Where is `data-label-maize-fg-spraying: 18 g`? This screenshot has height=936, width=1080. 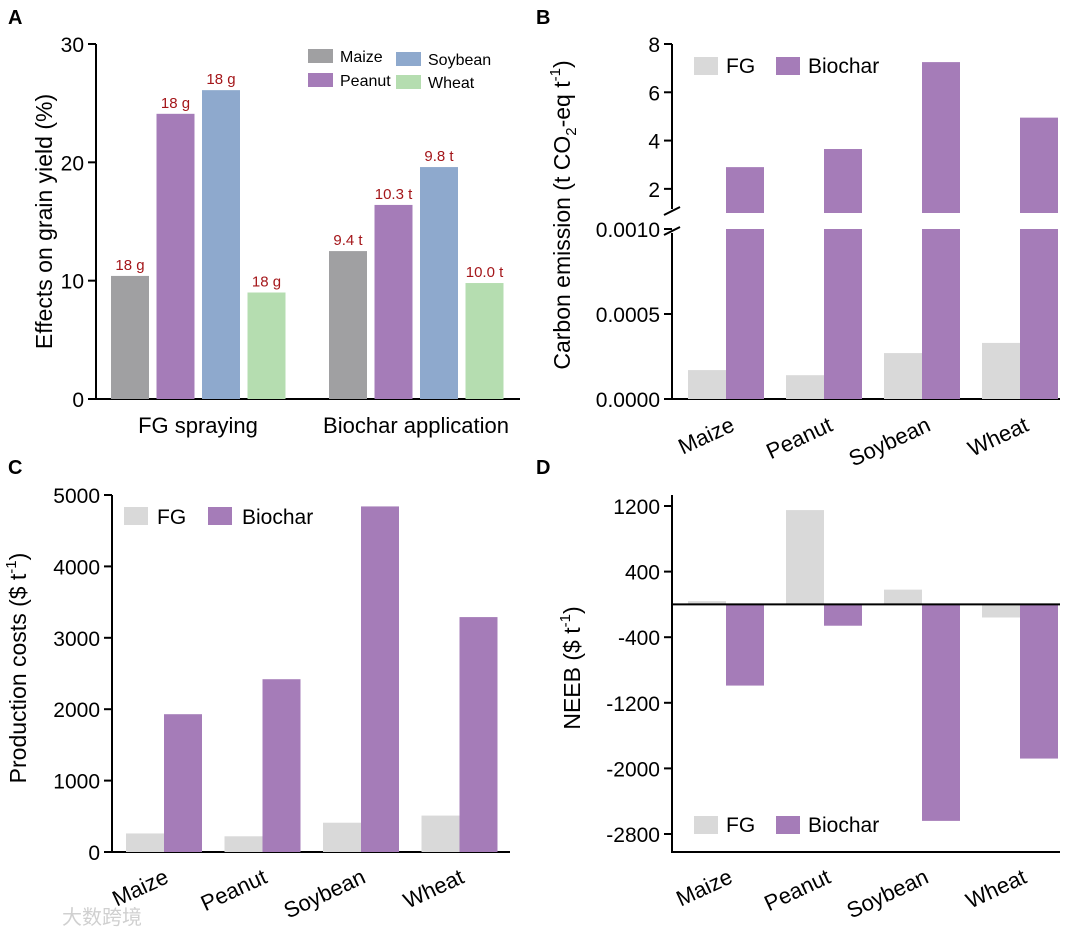 data-label-maize-fg-spraying: 18 g is located at coordinates (129, 265).